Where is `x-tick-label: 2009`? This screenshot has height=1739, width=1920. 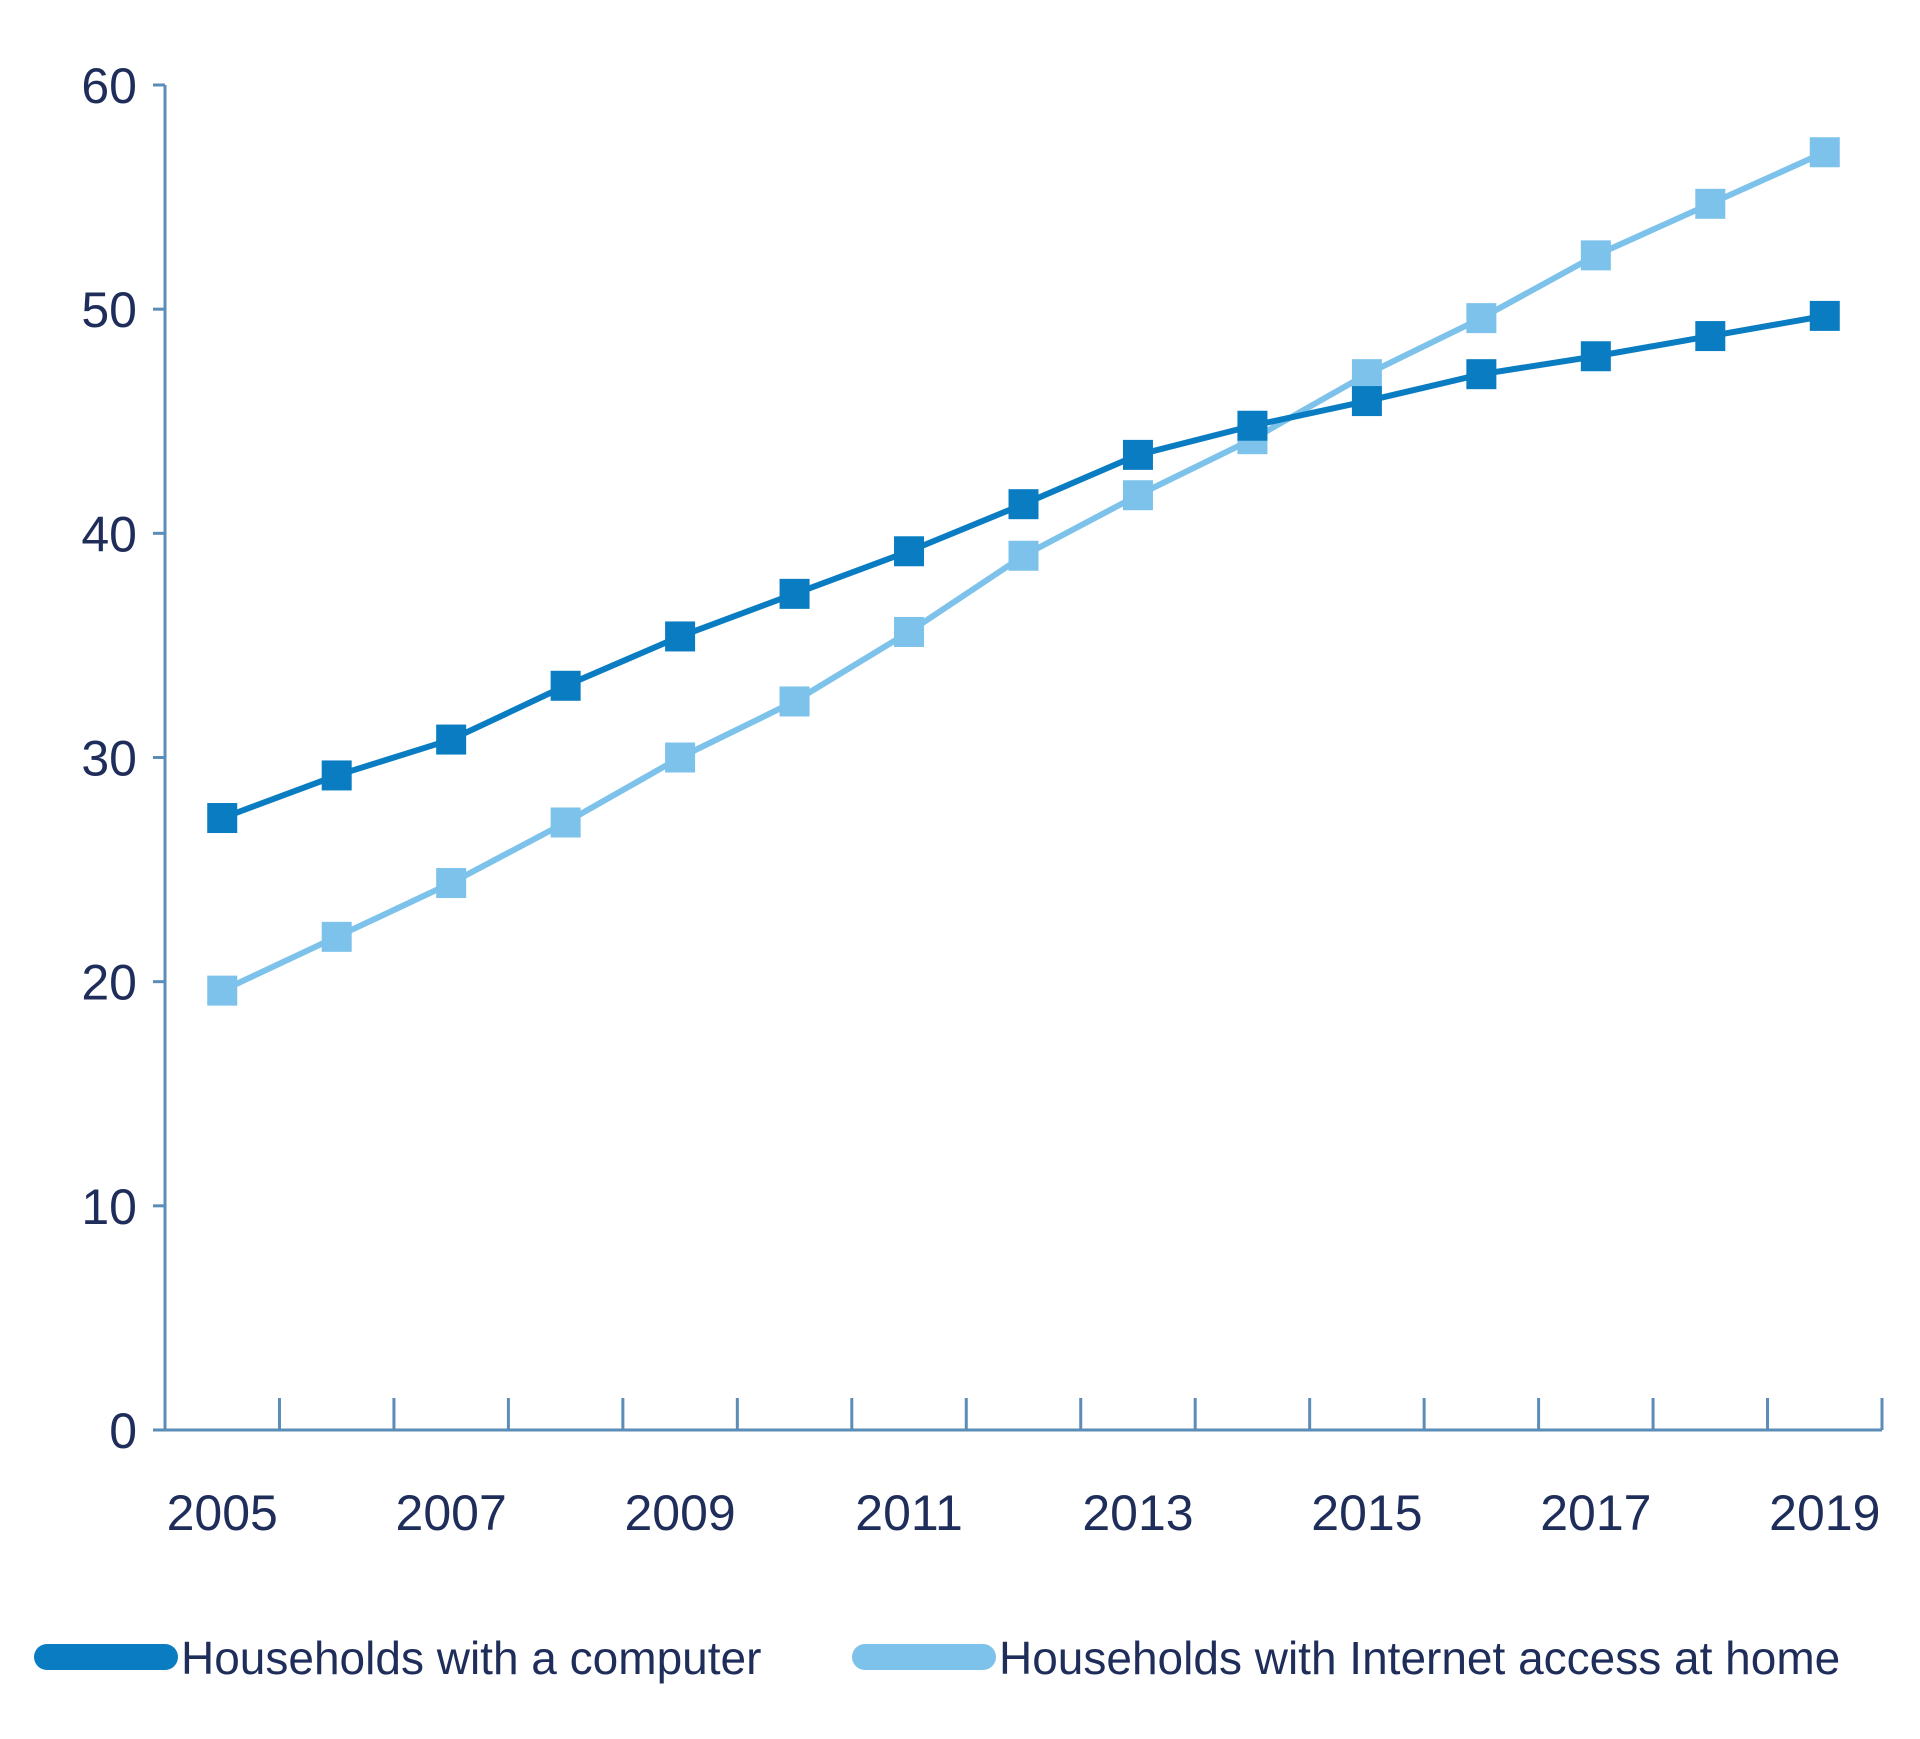
x-tick-label: 2009 is located at coordinates (679, 1513).